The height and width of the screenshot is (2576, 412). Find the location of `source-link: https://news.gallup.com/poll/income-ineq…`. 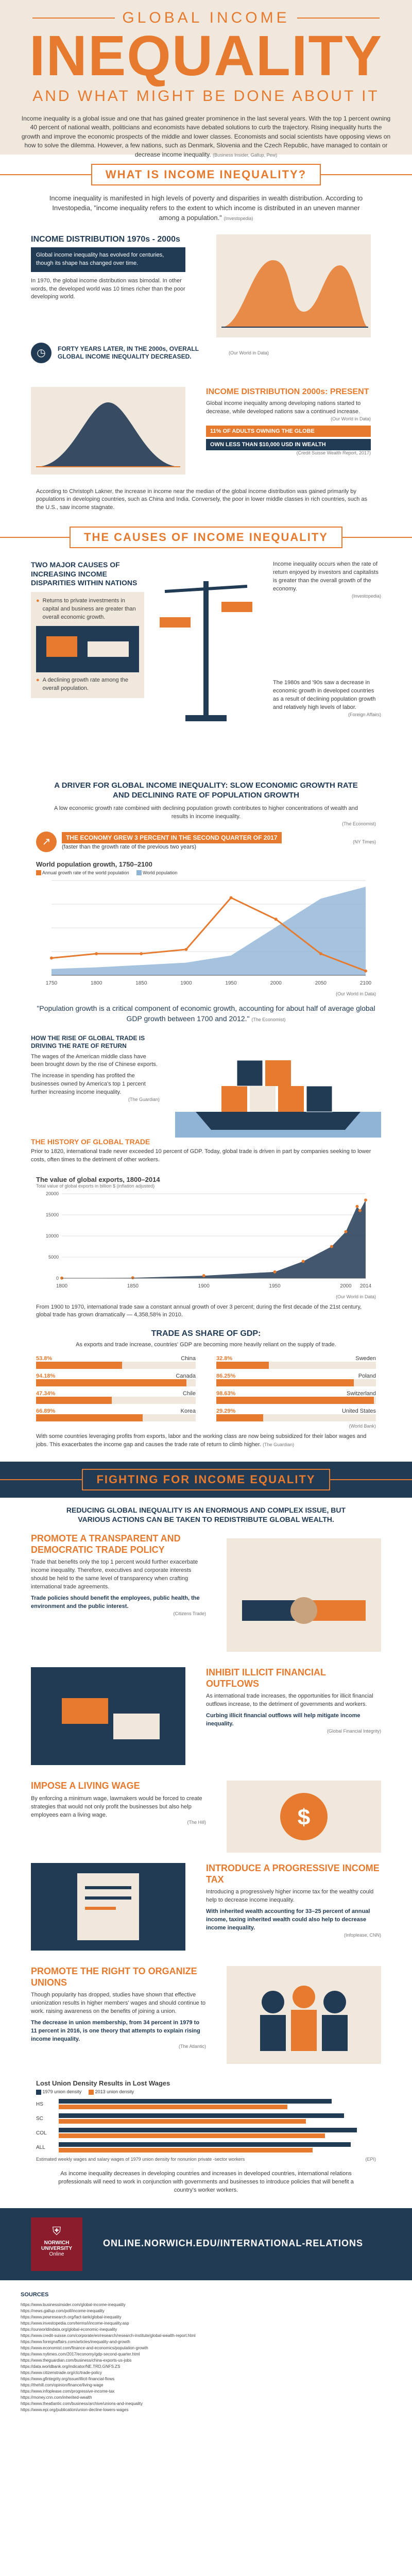

source-link: https://news.gallup.com/poll/income-ineq… is located at coordinates (63, 2311).